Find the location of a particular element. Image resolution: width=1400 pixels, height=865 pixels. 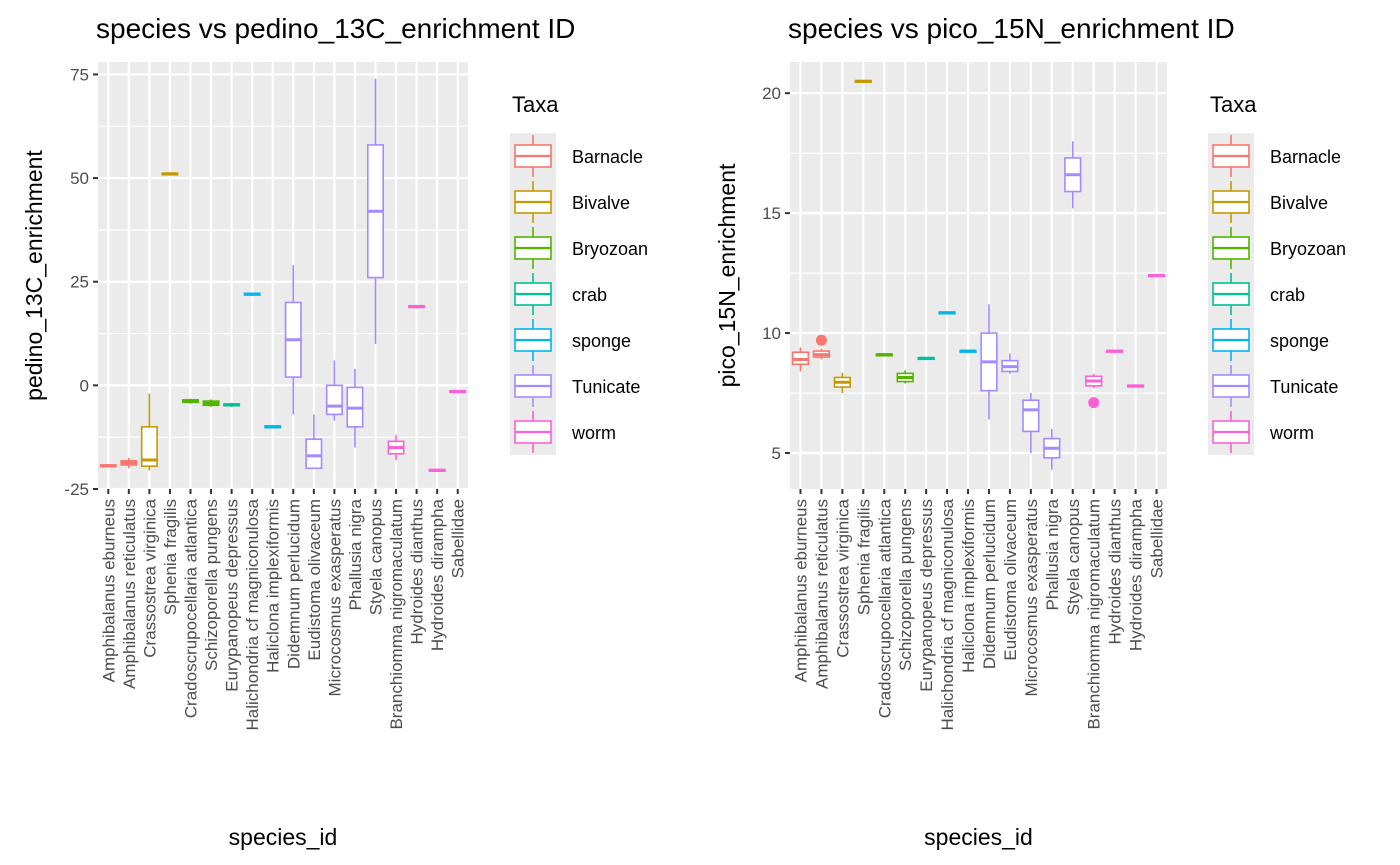

legend-label: sponge is located at coordinates (601, 341).